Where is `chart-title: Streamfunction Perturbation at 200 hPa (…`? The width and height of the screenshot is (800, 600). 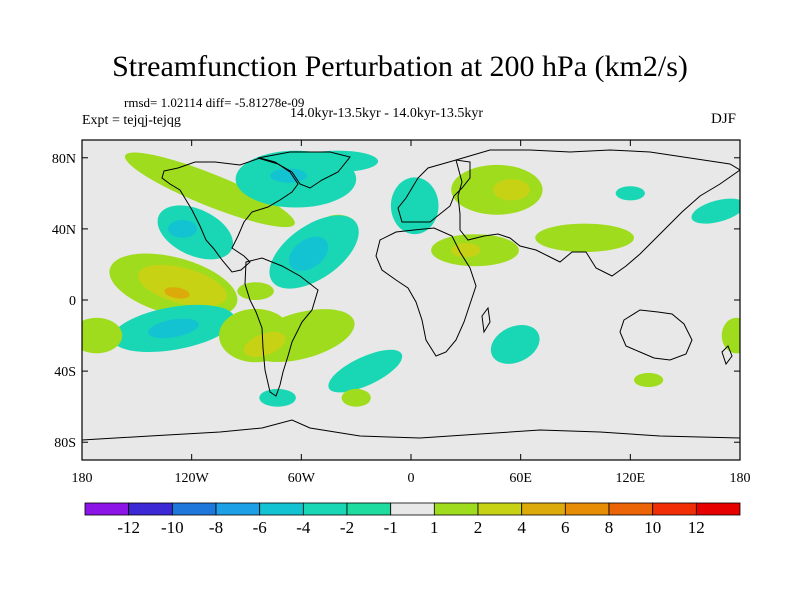
chart-title: Streamfunction Perturbation at 200 hPa (… is located at coordinates (400, 66).